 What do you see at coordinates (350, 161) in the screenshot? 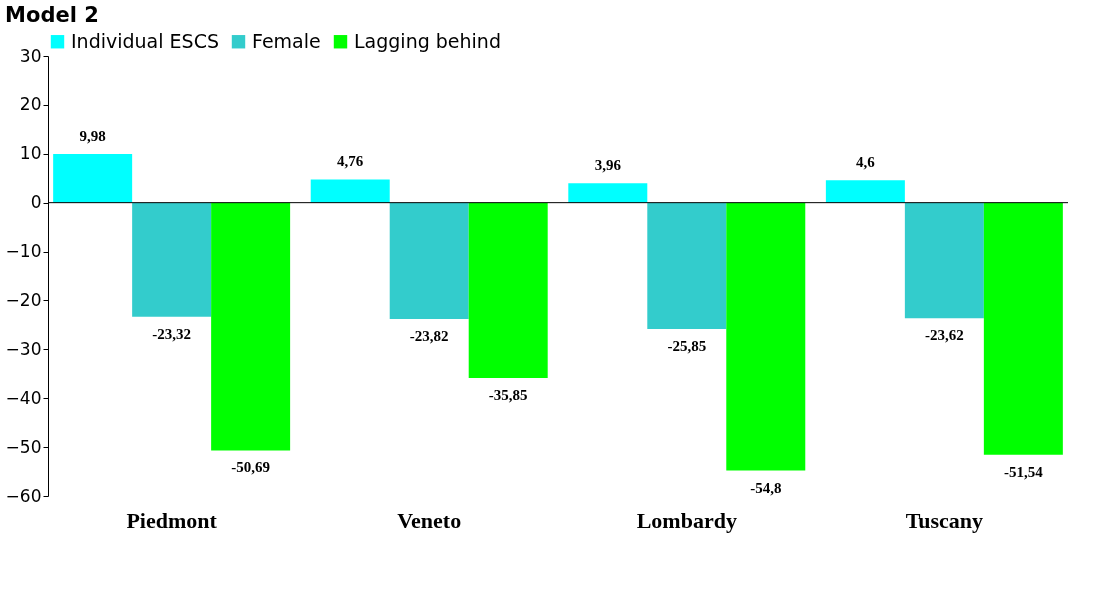
I see `data-label: 4,76` at bounding box center [350, 161].